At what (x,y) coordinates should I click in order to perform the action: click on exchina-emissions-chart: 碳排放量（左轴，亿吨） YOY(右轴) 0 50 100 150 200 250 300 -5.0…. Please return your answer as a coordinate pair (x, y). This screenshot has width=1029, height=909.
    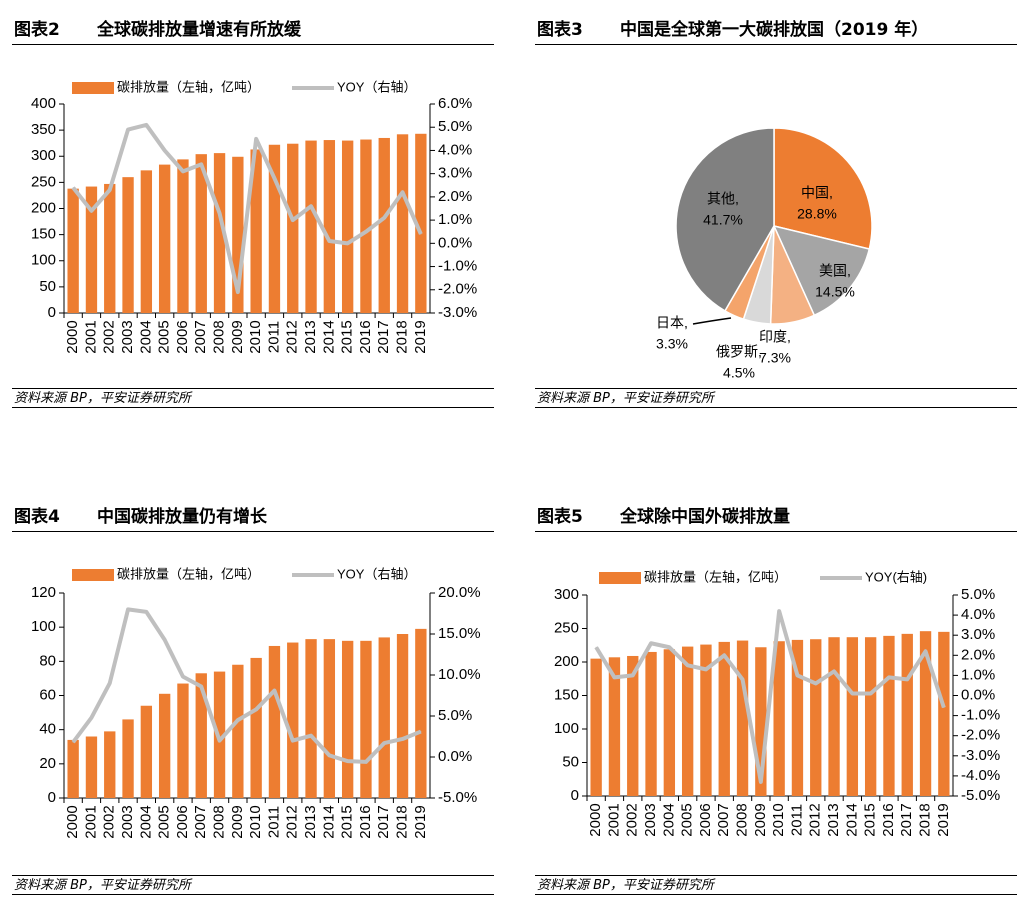
    Looking at the image, I should click on (777, 702).